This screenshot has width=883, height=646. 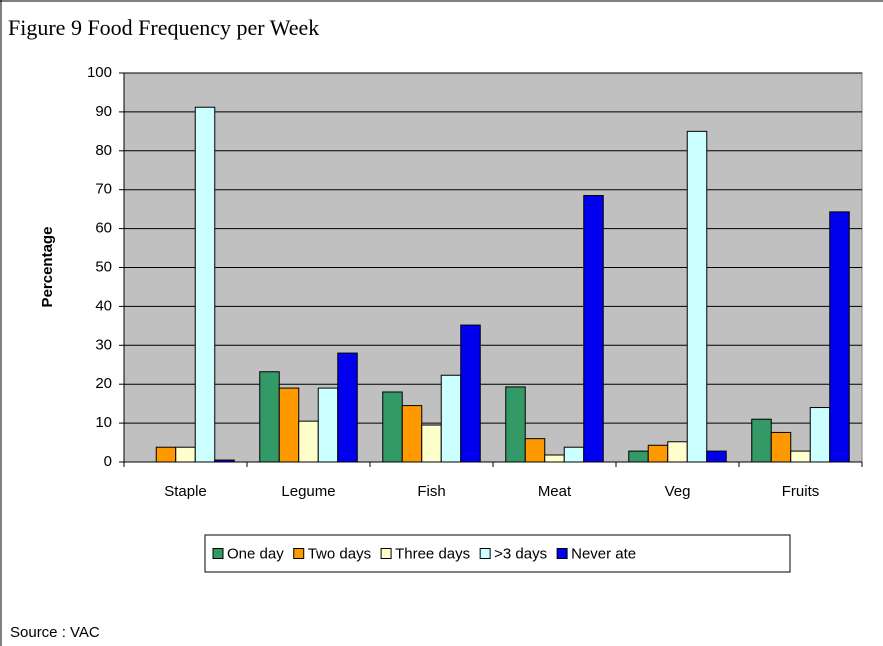 I want to click on y-tick-label: 40, so click(x=103, y=305).